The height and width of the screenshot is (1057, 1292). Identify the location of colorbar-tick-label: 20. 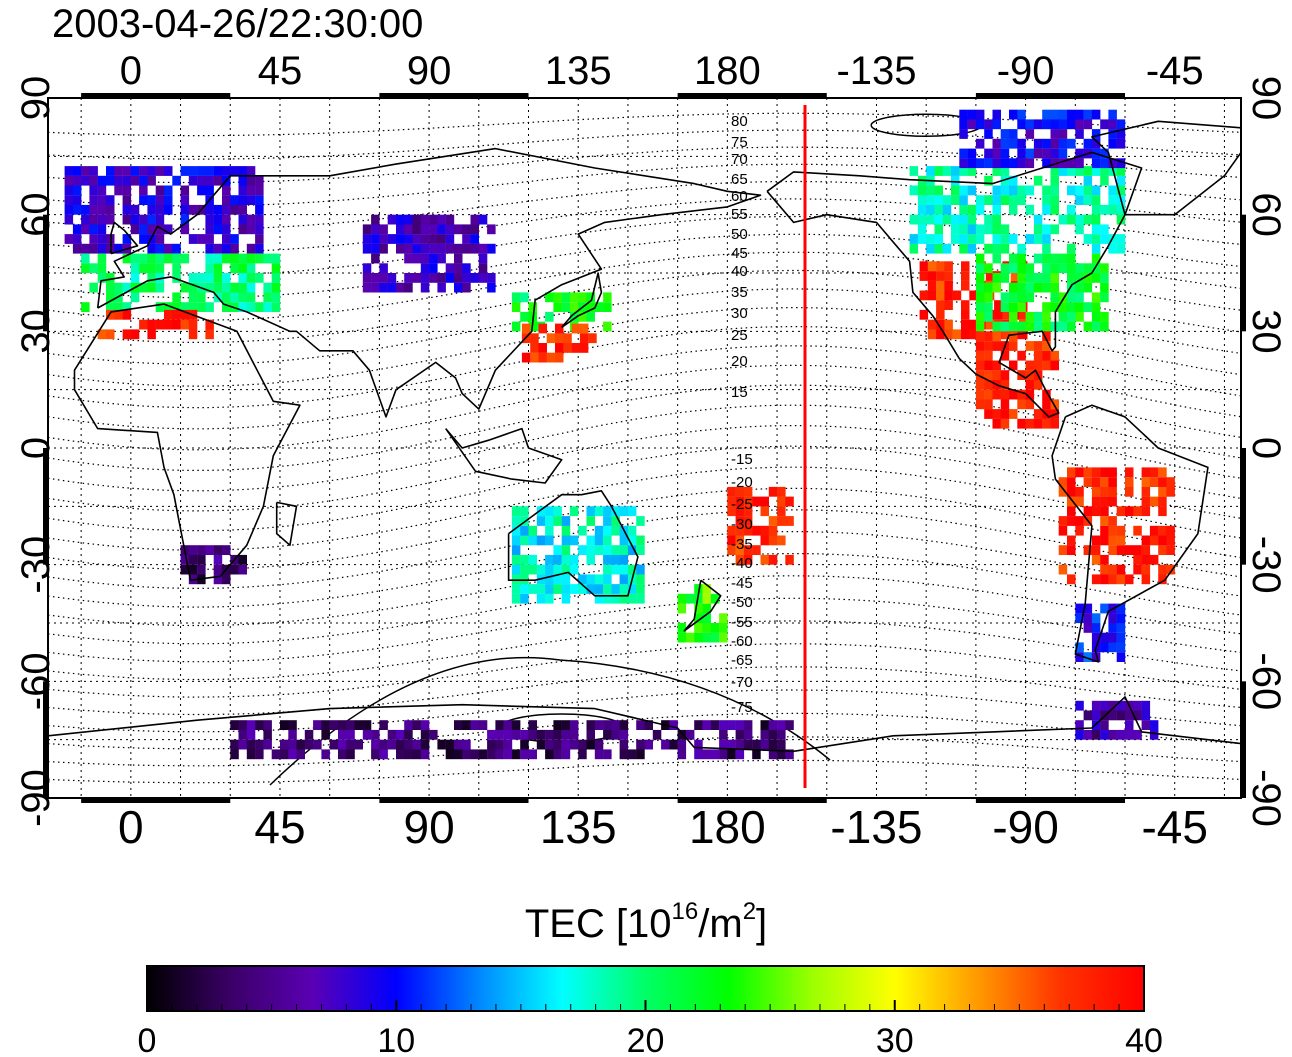
(646, 1039).